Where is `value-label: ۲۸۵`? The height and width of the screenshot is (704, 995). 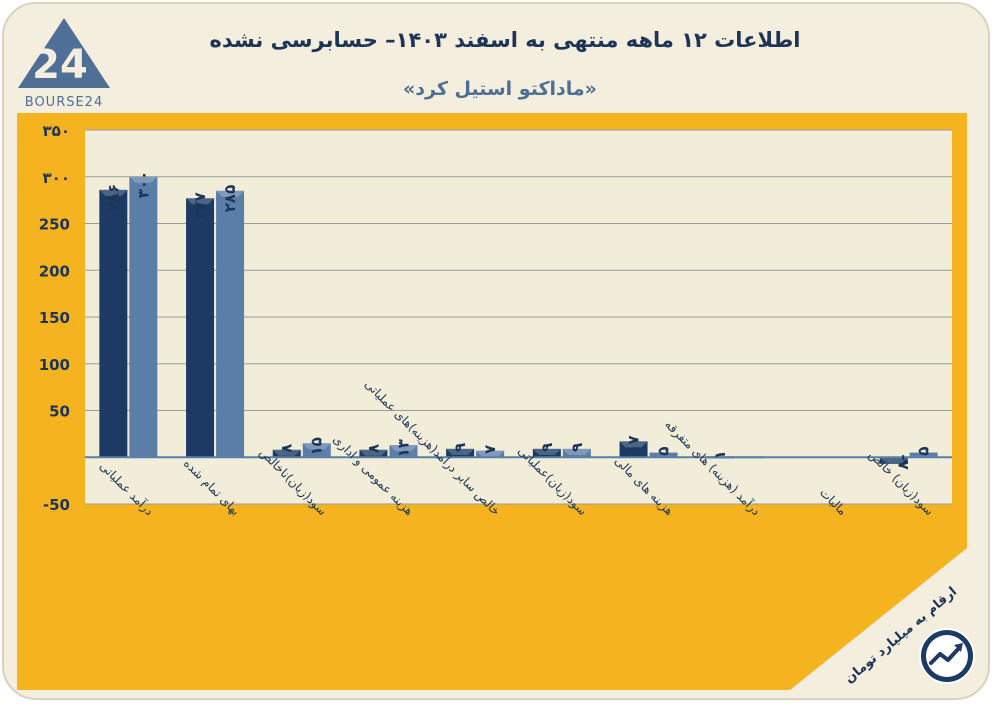 value-label: ۲۸۵ is located at coordinates (230, 198).